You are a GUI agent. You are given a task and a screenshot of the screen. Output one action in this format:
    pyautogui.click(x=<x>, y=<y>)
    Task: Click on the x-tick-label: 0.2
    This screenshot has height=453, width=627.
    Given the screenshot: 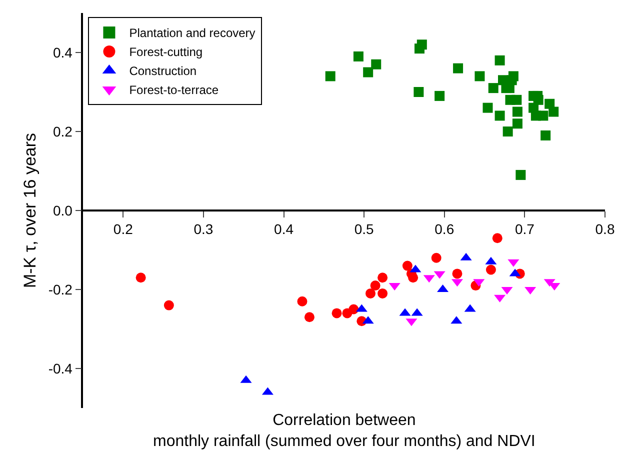 What is the action you would take?
    pyautogui.click(x=123, y=229)
    